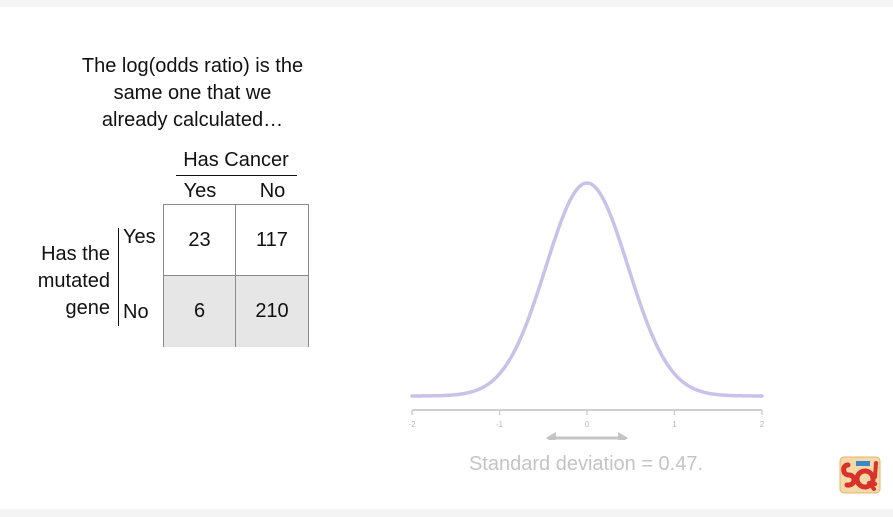 The width and height of the screenshot is (893, 517). What do you see at coordinates (139, 237) in the screenshot?
I see `row-label-yes: Yes` at bounding box center [139, 237].